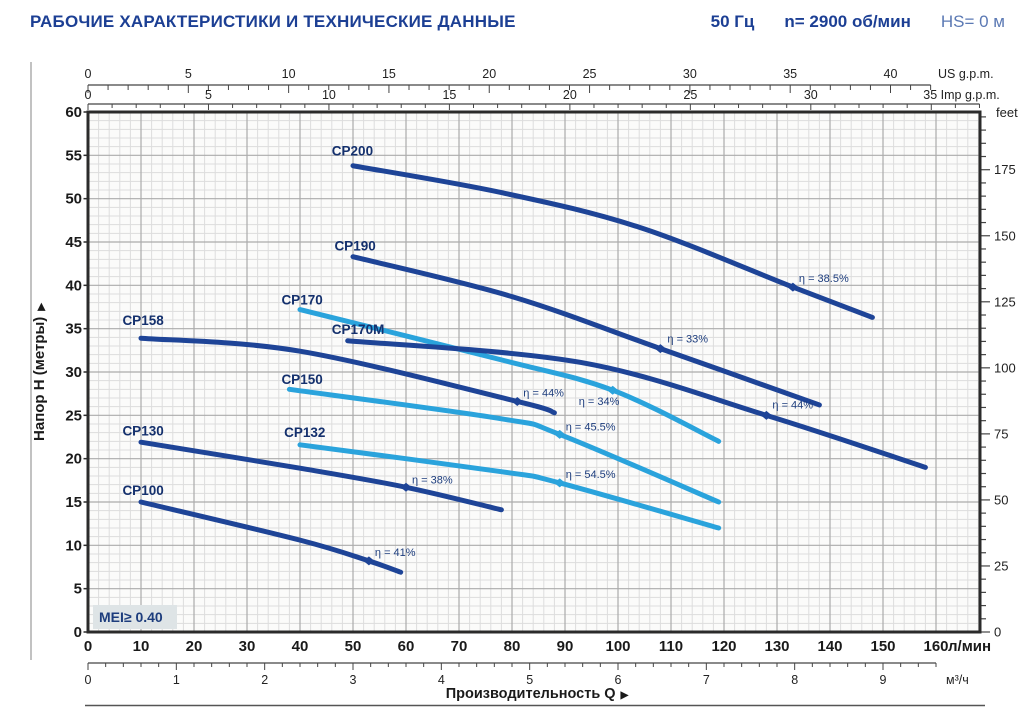  I want to click on svg-text: 140, so click(829, 646).